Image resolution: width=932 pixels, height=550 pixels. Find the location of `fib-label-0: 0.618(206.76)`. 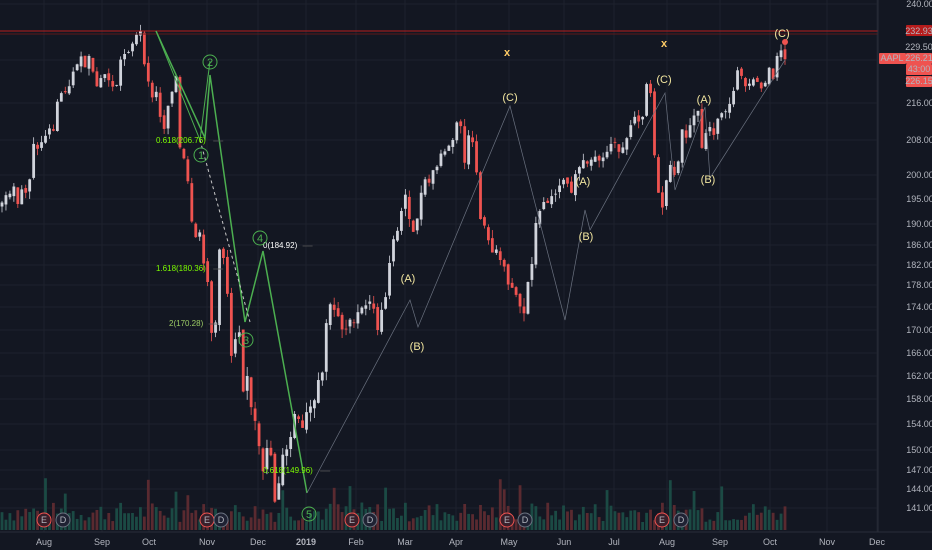

fib-label-0: 0.618(206.76) is located at coordinates (181, 140).